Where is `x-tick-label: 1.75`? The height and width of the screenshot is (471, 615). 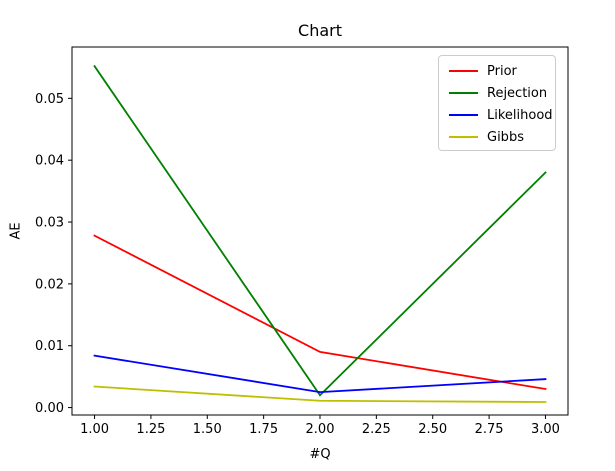
x-tick-label: 1.75 is located at coordinates (263, 429).